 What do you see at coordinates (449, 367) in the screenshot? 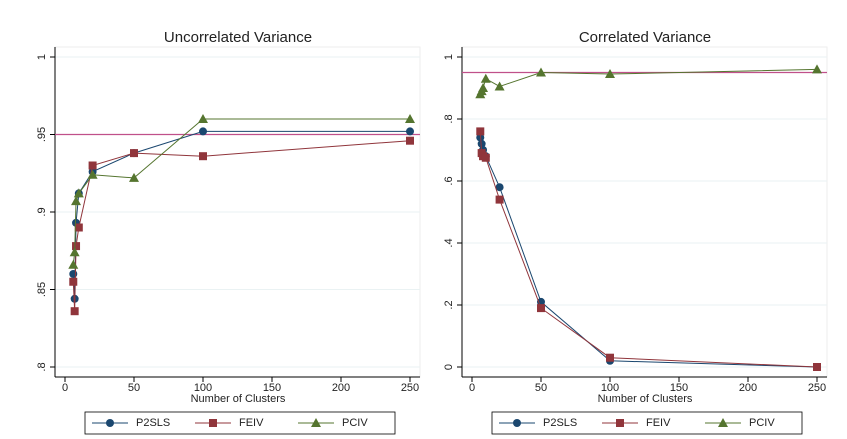
I see `y-tick-label: 0` at bounding box center [449, 367].